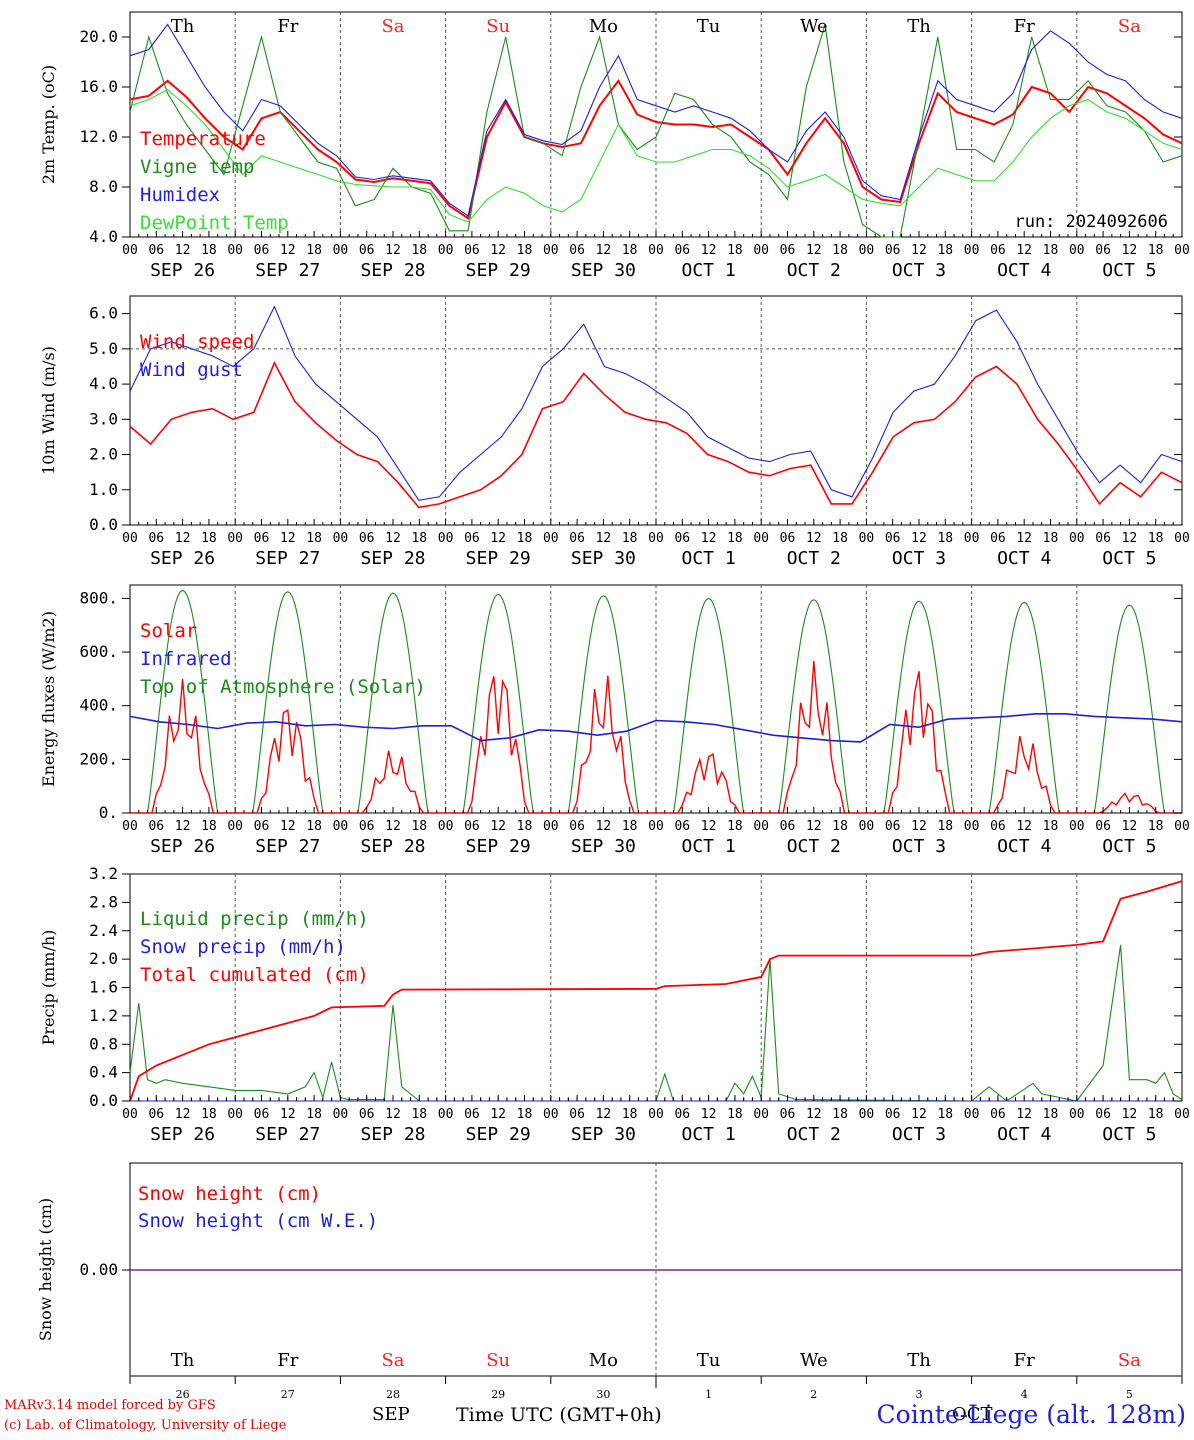 The width and height of the screenshot is (1194, 1440). Describe the element at coordinates (180, 195) in the screenshot. I see `legend-entry: Humidex` at that location.